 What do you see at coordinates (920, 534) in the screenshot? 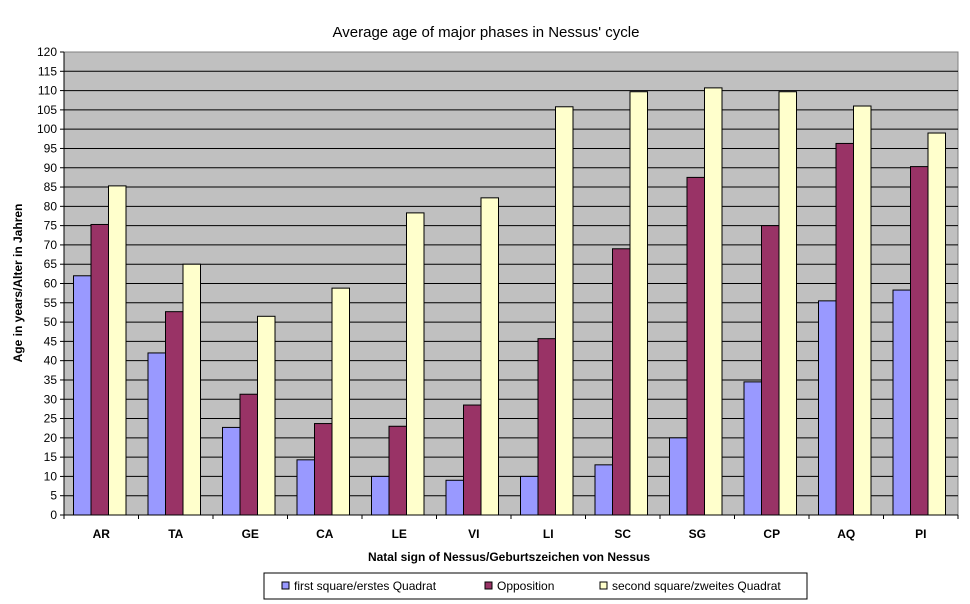
I see `x-tick-label-pi: PI` at bounding box center [920, 534].